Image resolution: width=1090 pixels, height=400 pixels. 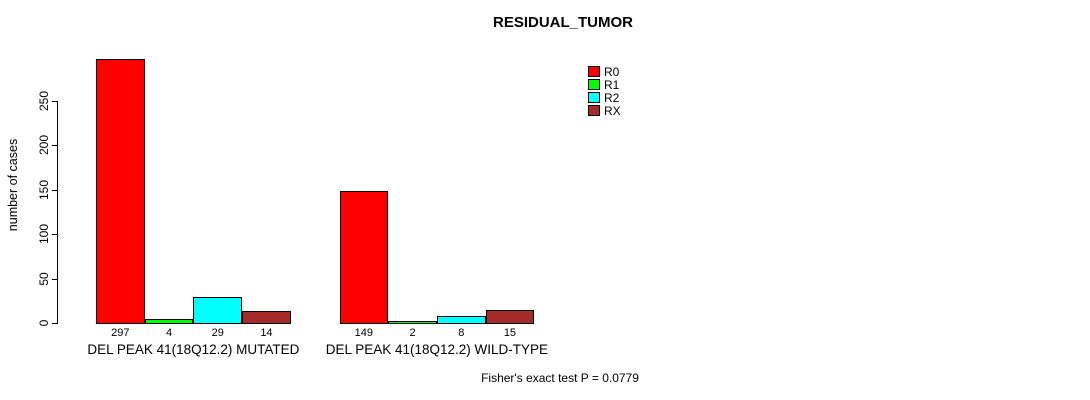 What do you see at coordinates (594, 84) in the screenshot?
I see `legend-swatch-r1` at bounding box center [594, 84].